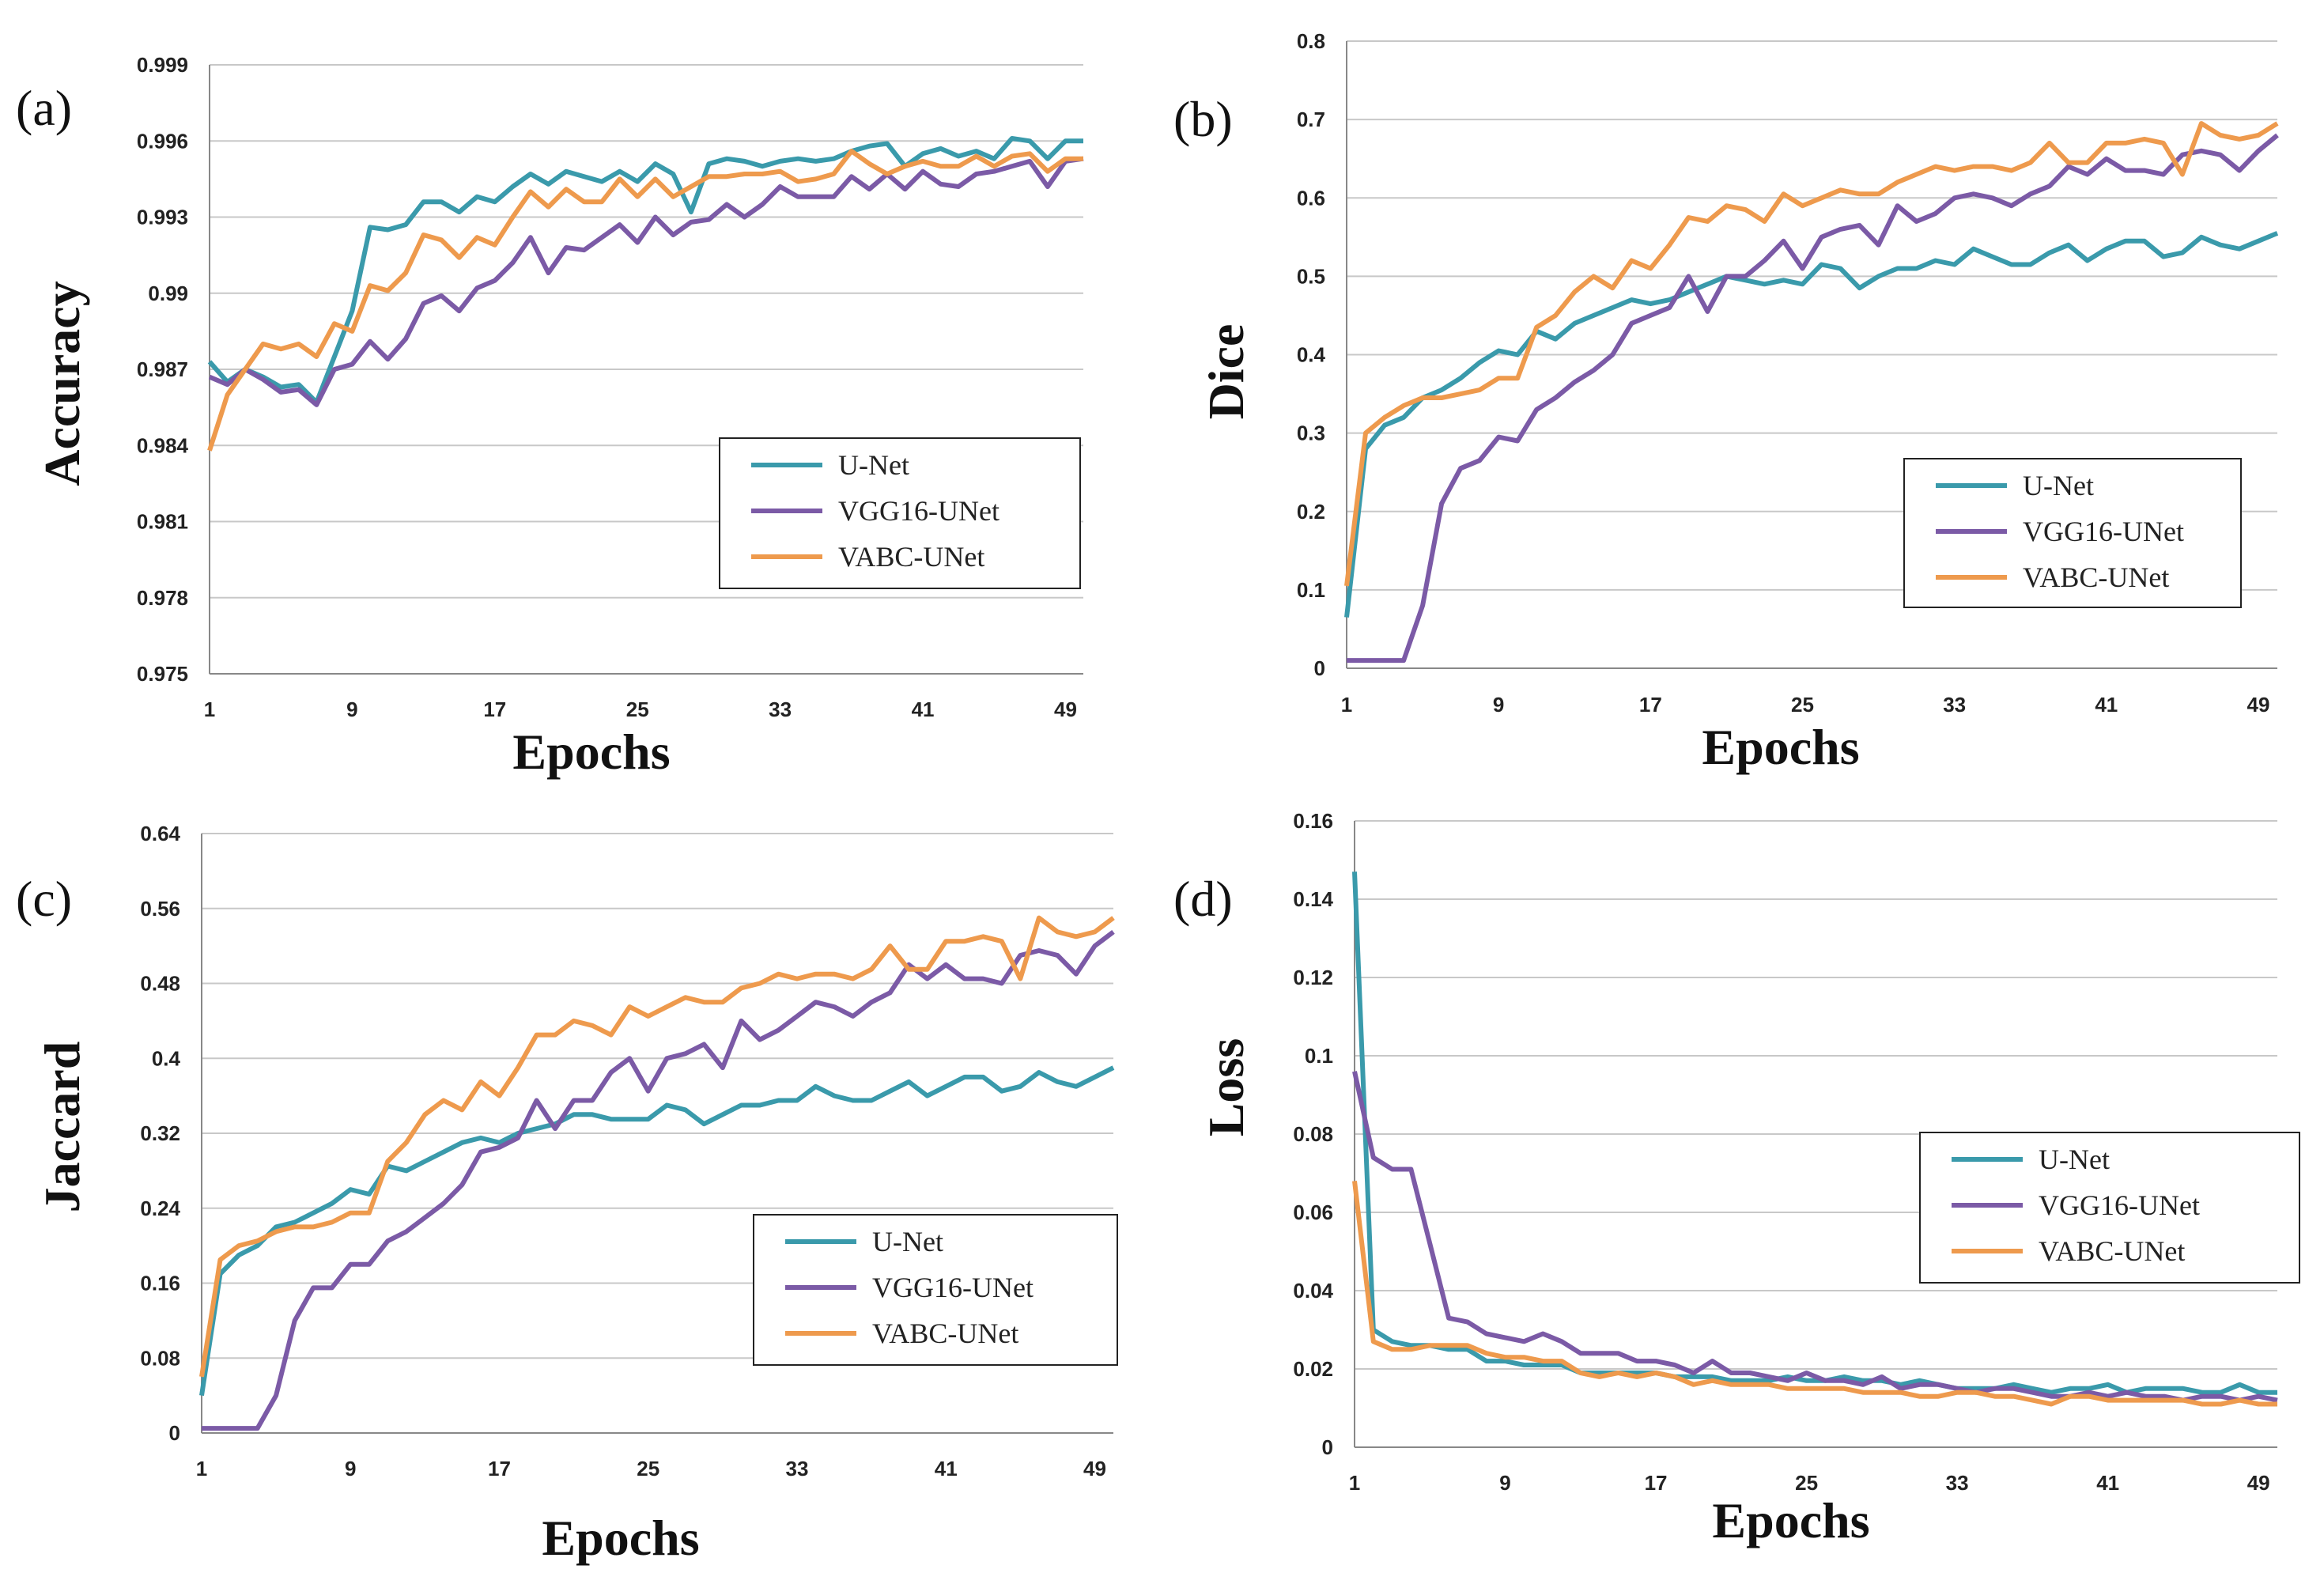 The width and height of the screenshot is (2324, 1588). I want to click on x-tick-label-b: 41, so click(2106, 704).